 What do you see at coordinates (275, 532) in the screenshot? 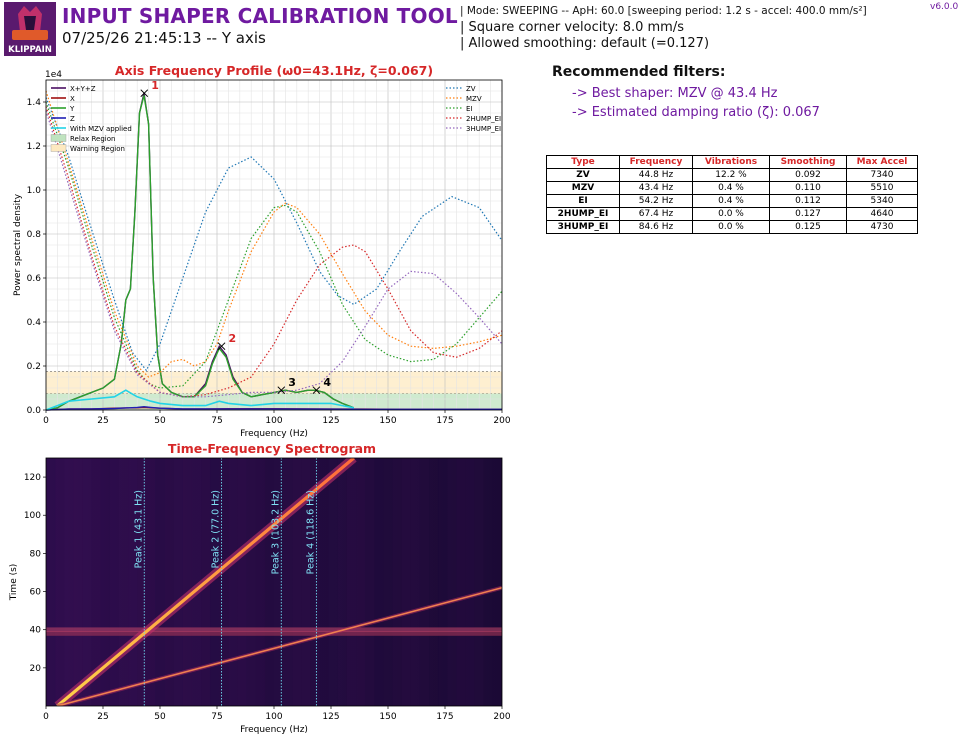
I see `peak-line-label: Peak 3 (103.2 Hz)` at bounding box center [275, 532].